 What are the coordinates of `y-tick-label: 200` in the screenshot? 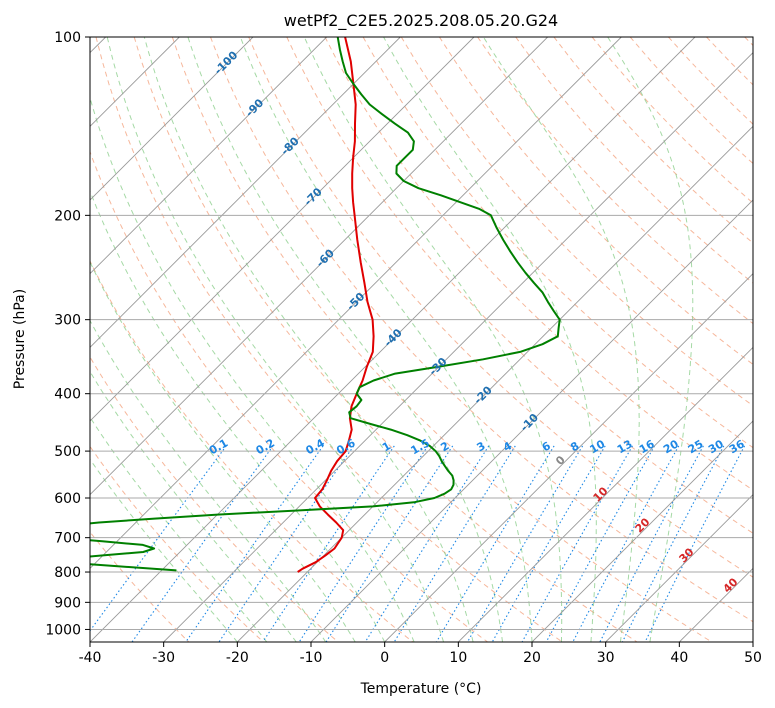 It's located at (67, 216).